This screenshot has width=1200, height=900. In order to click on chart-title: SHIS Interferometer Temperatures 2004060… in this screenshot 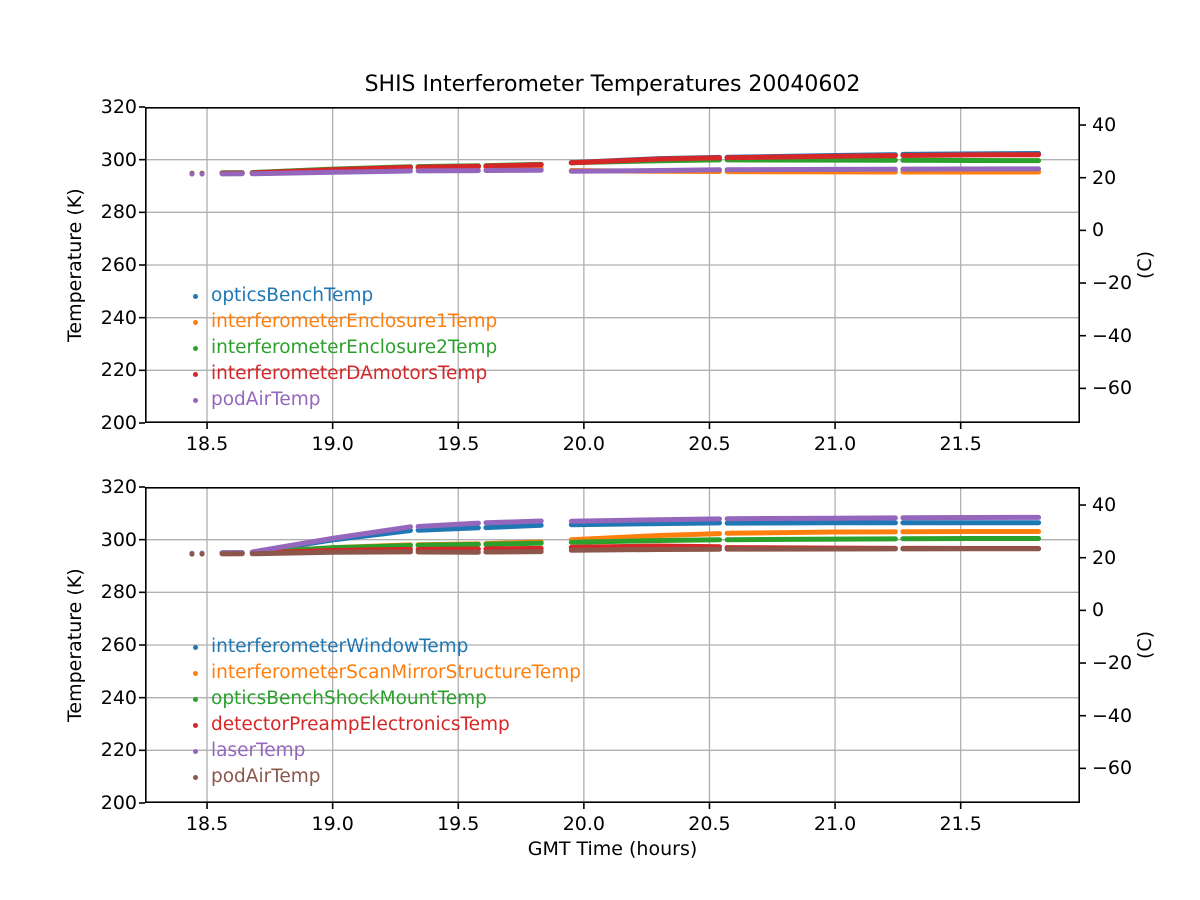, I will do `click(612, 84)`.